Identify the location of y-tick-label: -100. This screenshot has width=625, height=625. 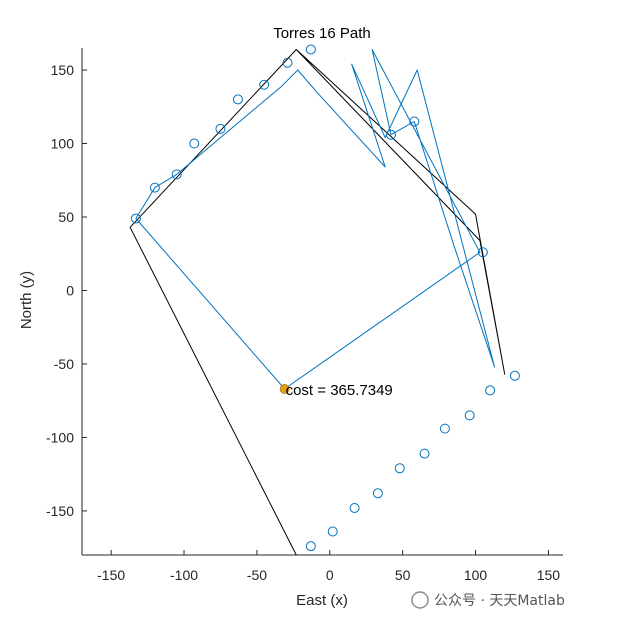
(60, 437).